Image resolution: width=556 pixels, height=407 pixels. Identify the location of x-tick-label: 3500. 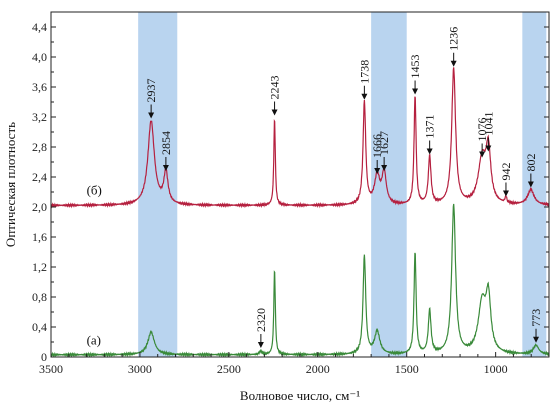
(51, 369).